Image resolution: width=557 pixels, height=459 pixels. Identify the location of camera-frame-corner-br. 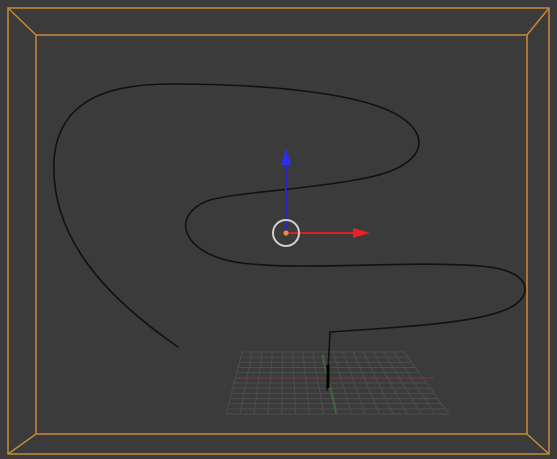
(538, 444).